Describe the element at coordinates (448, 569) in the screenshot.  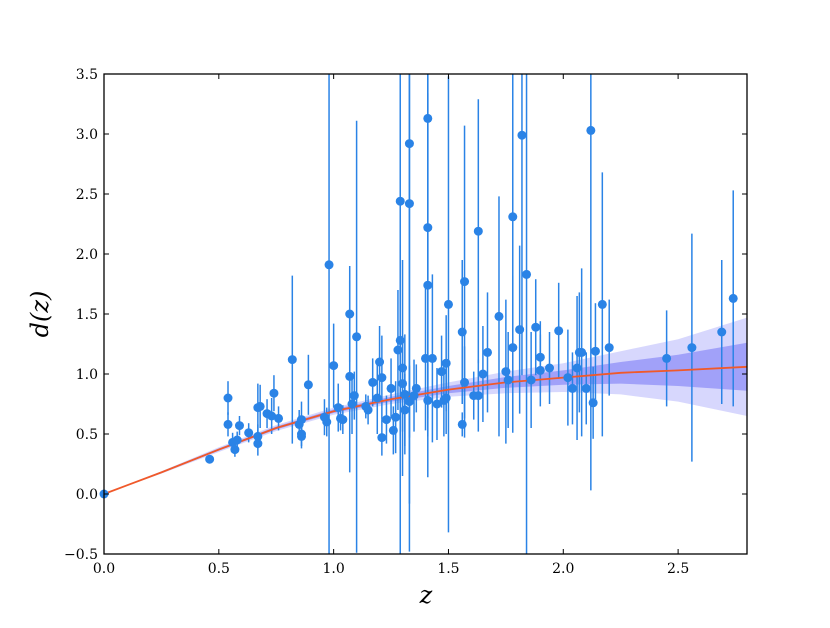
I see `x-tick-label: 1.5` at that location.